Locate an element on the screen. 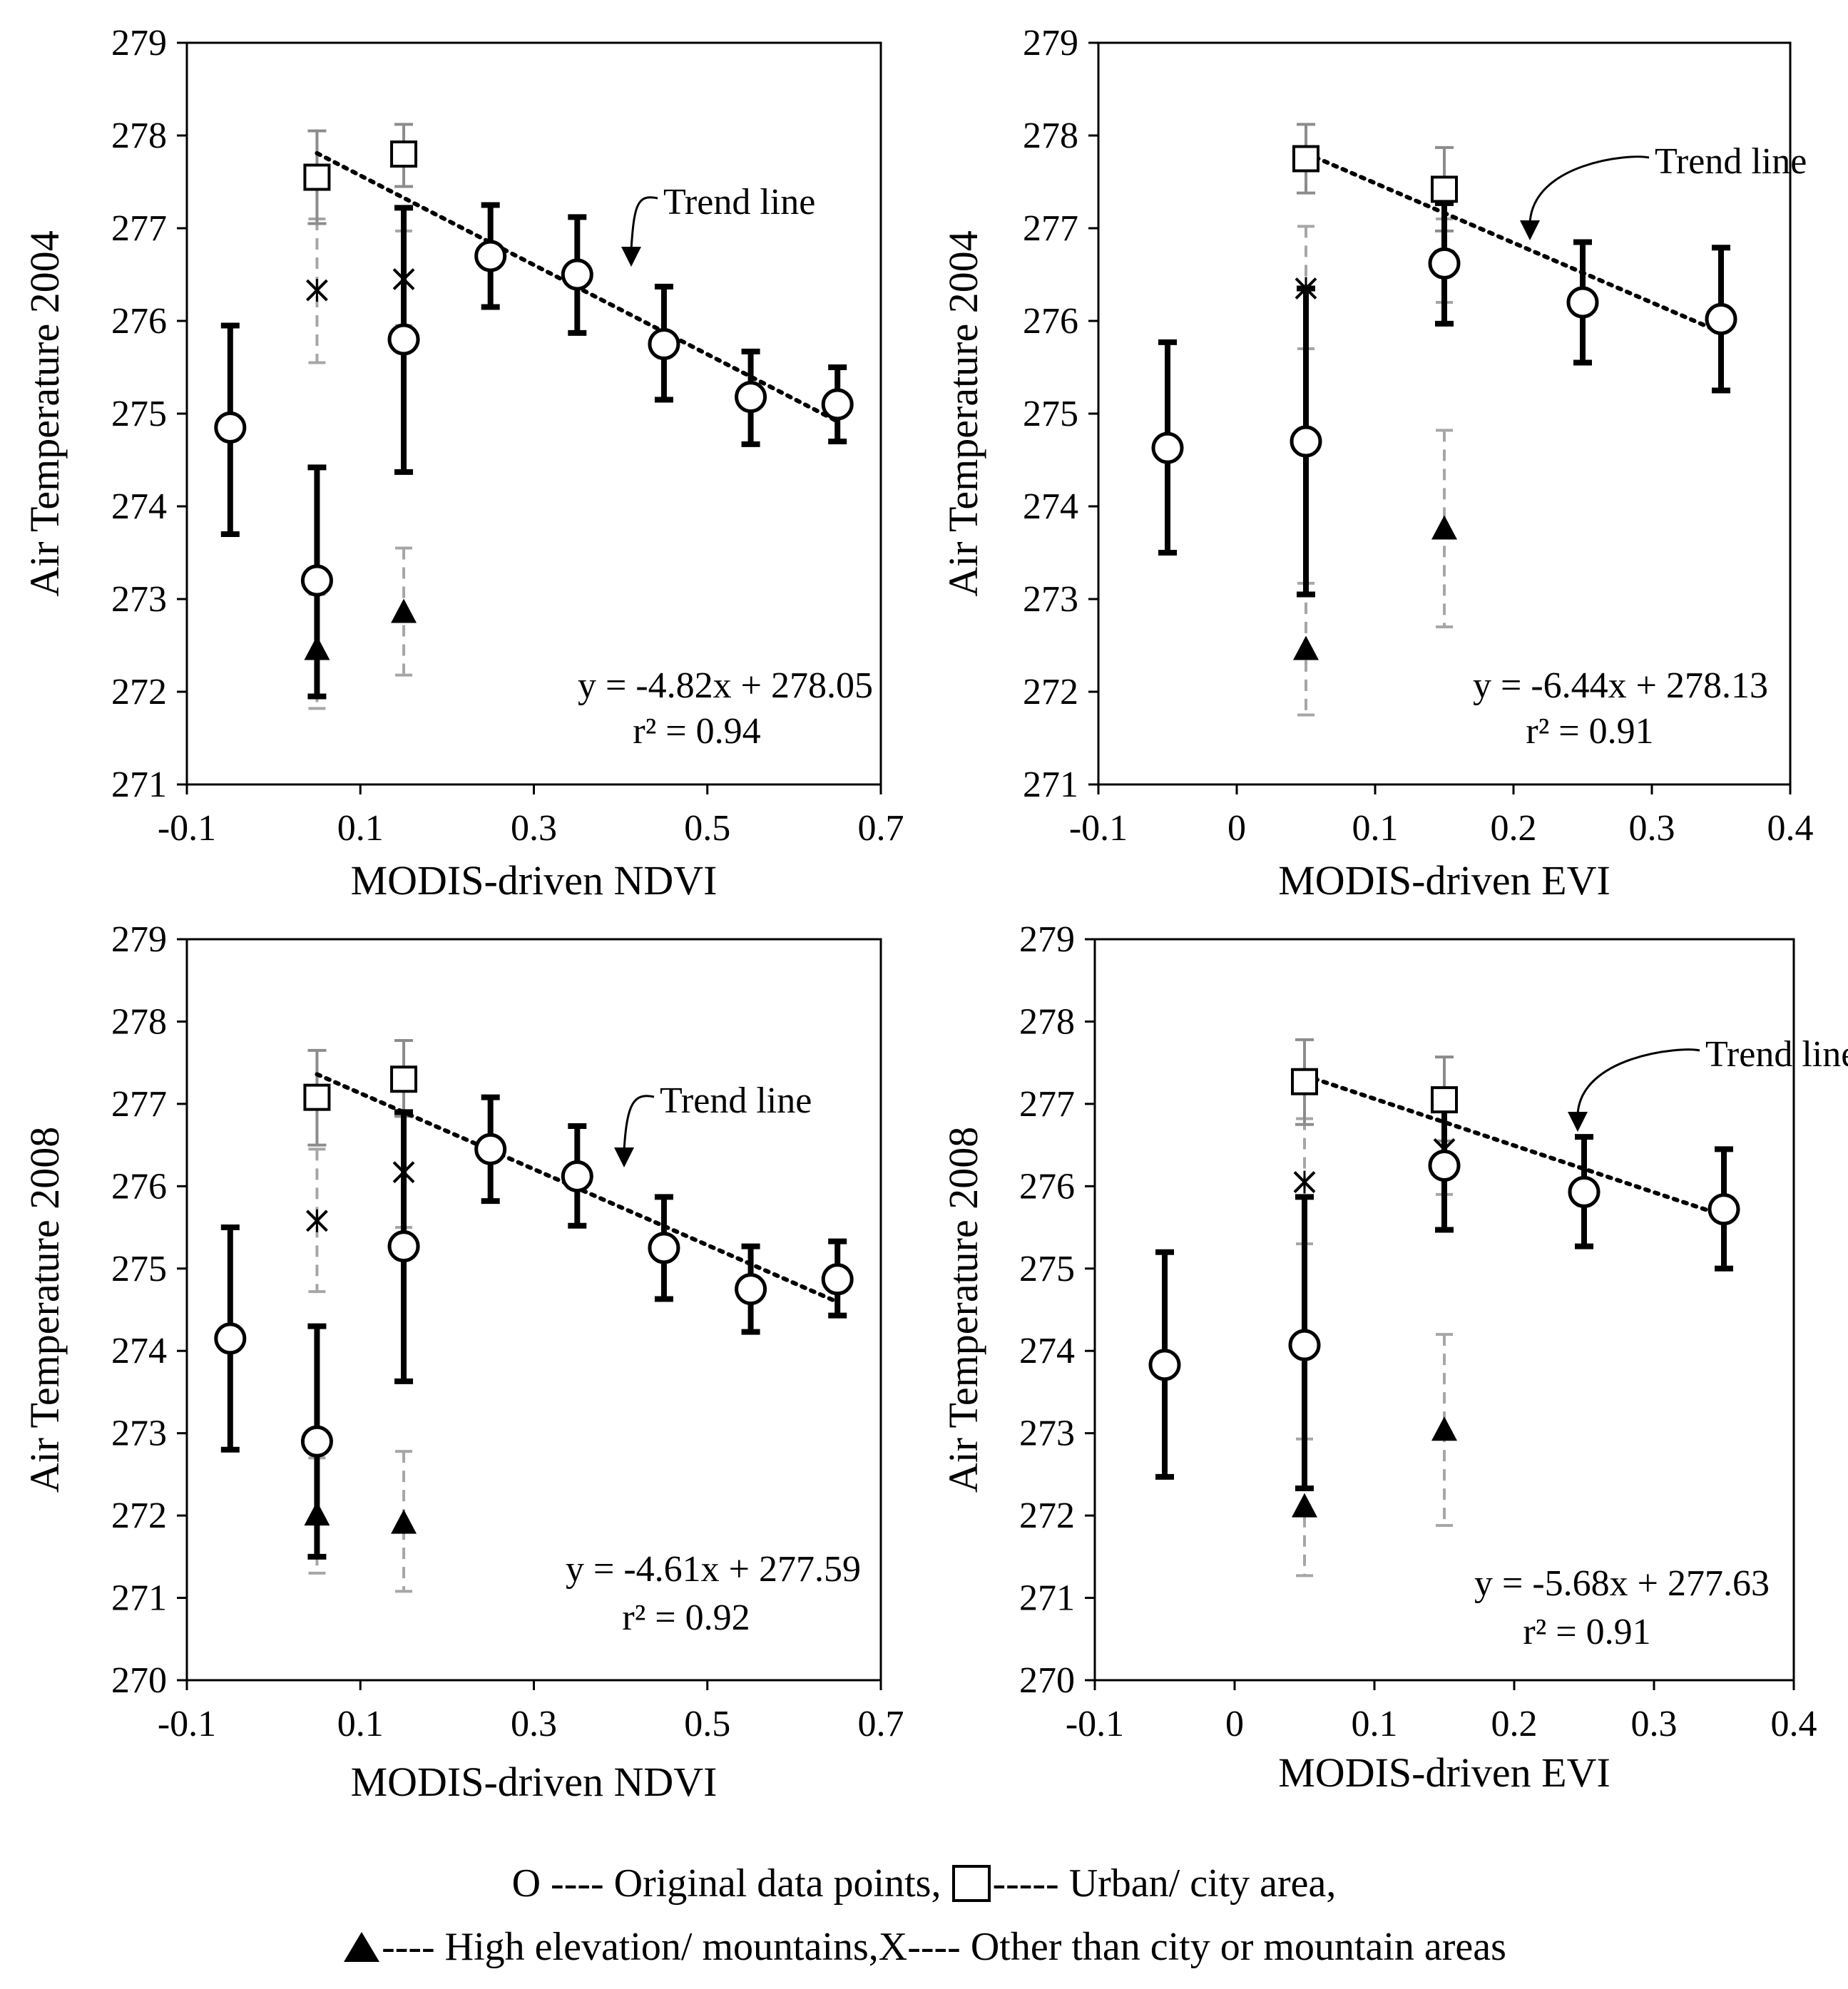 The width and height of the screenshot is (1848, 1989). y-axis-title: Air Temperature 2004 is located at coordinates (963, 413).